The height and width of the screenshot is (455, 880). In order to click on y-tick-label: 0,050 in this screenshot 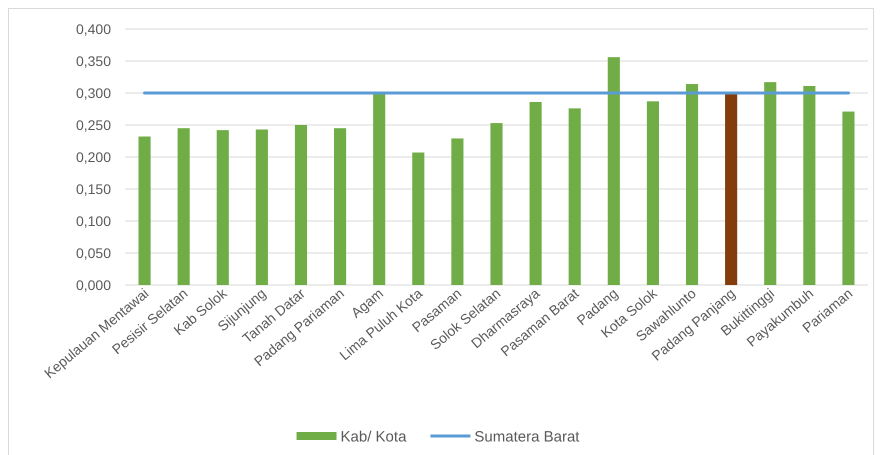, I will do `click(94, 252)`.